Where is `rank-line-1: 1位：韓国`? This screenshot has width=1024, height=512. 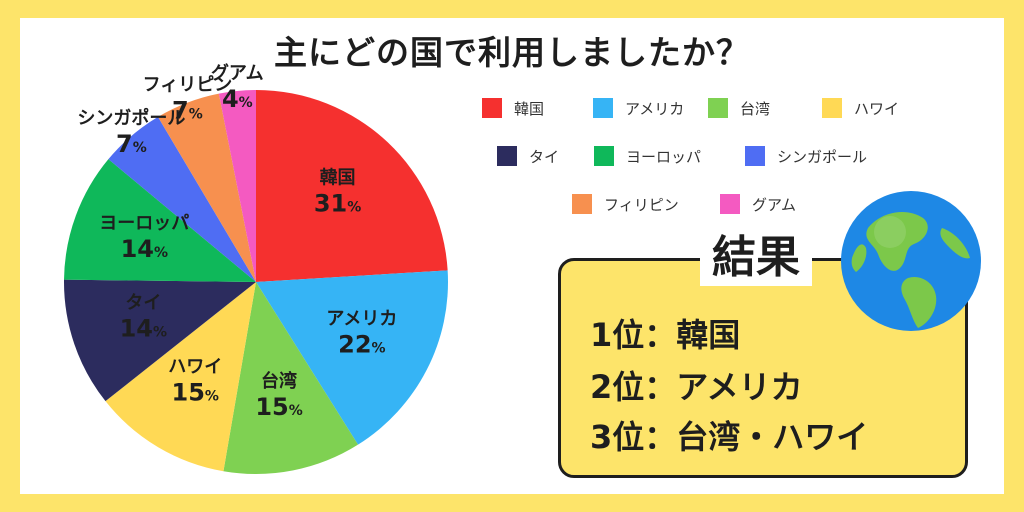
rank-line-1: 1位：韓国 is located at coordinates (665, 335).